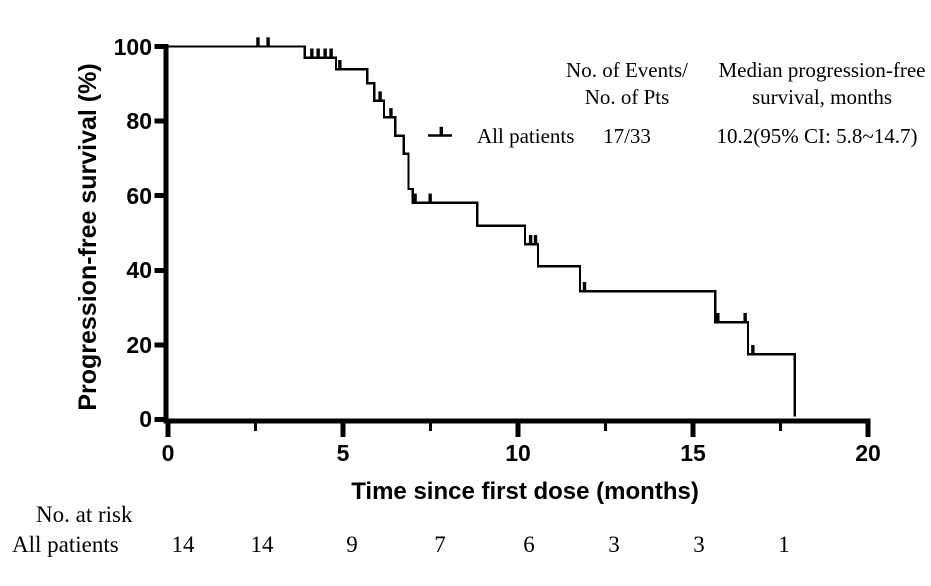  I want to click on y-axis-title: Progression-free survival (%), so click(88, 237).